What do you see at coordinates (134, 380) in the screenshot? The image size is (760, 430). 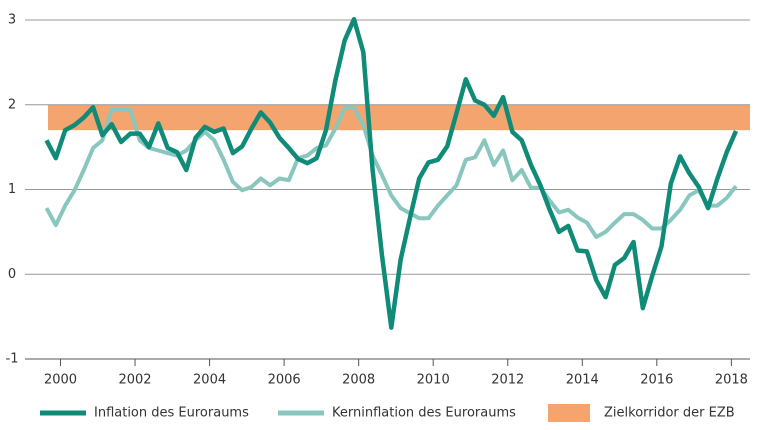 I see `x-tick-label: 2002` at bounding box center [134, 380].